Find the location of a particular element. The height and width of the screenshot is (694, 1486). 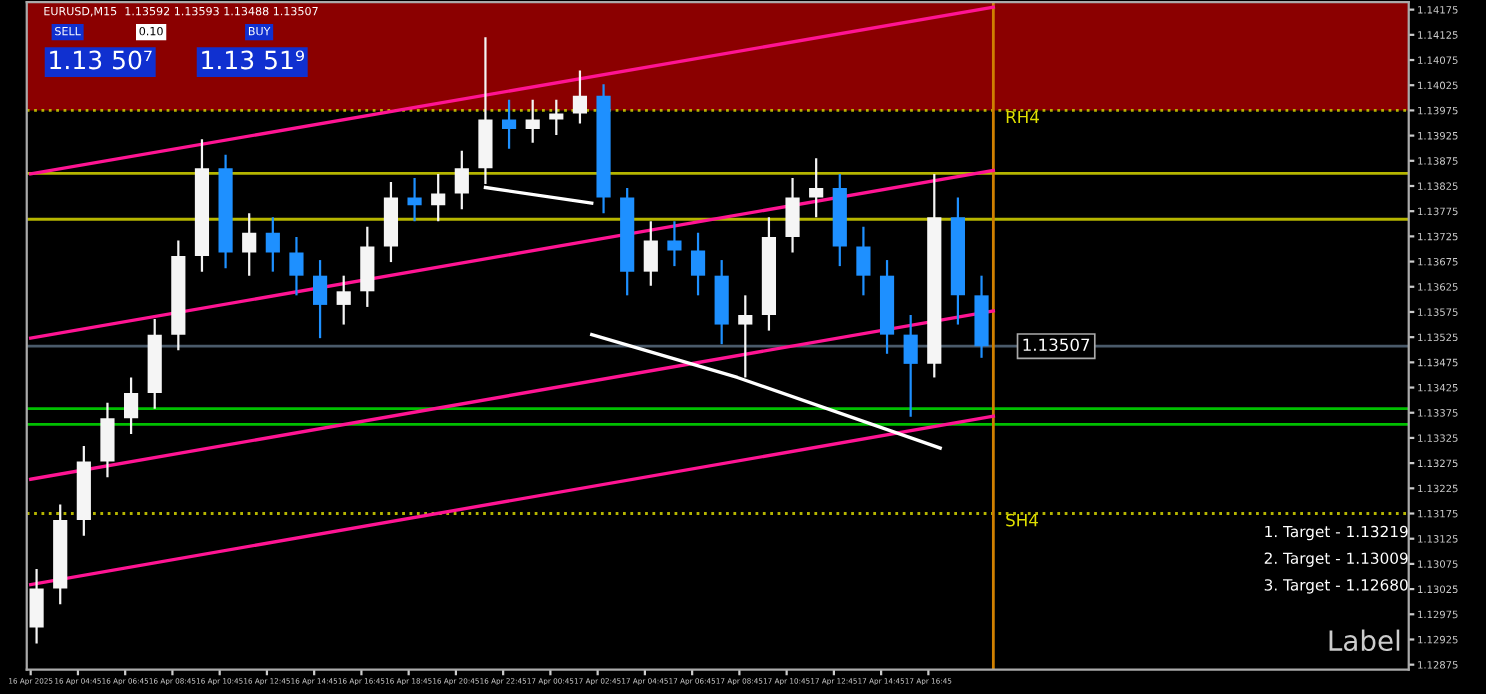

ref-line-label: RH4 is located at coordinates (1022, 117).